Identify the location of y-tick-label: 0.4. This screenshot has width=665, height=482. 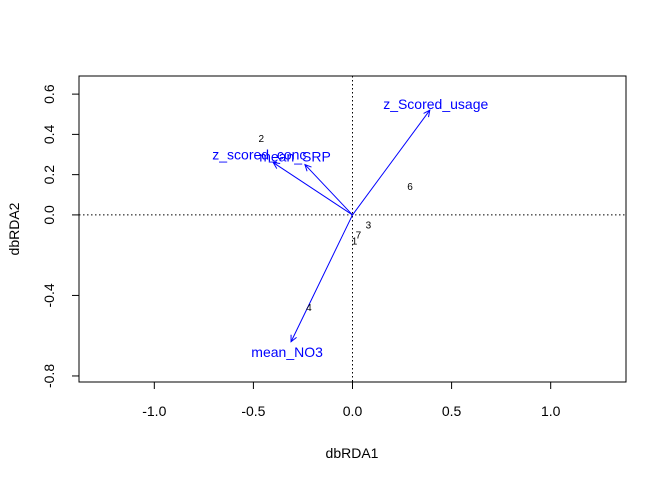
(49, 134).